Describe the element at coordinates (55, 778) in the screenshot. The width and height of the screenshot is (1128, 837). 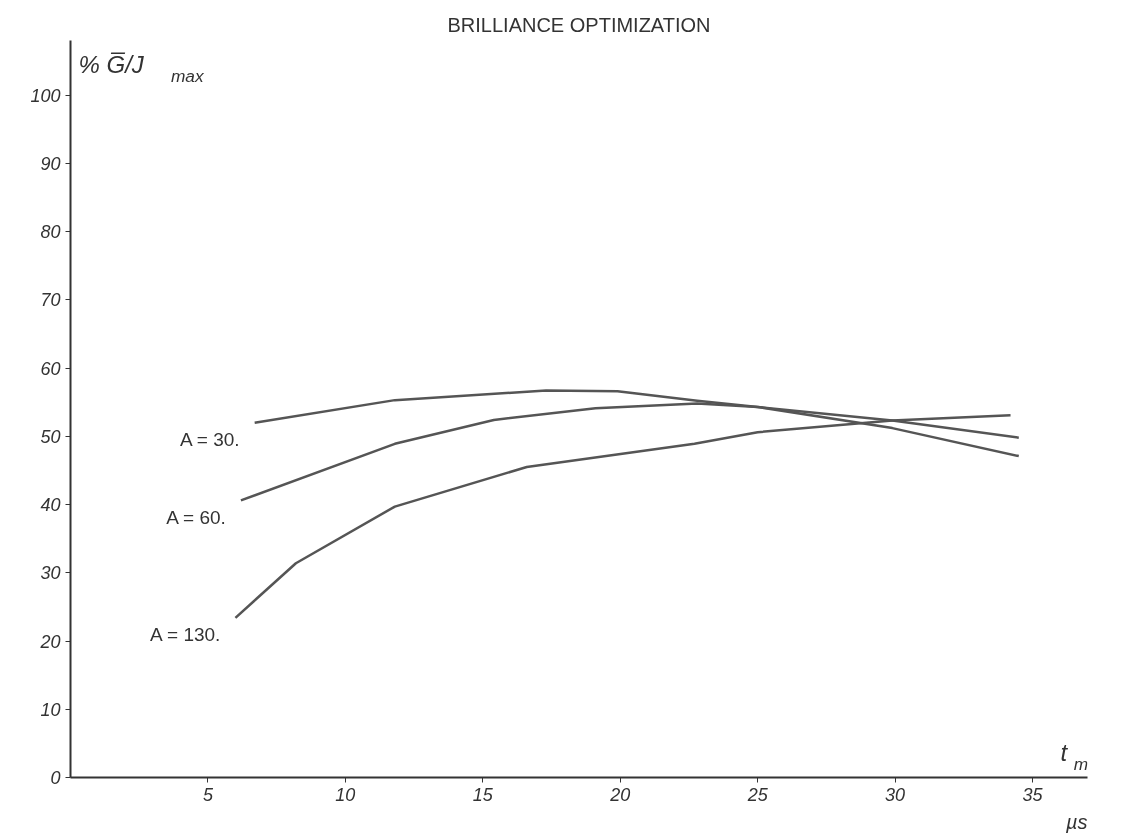
I see `y-tick-label: 0` at that location.